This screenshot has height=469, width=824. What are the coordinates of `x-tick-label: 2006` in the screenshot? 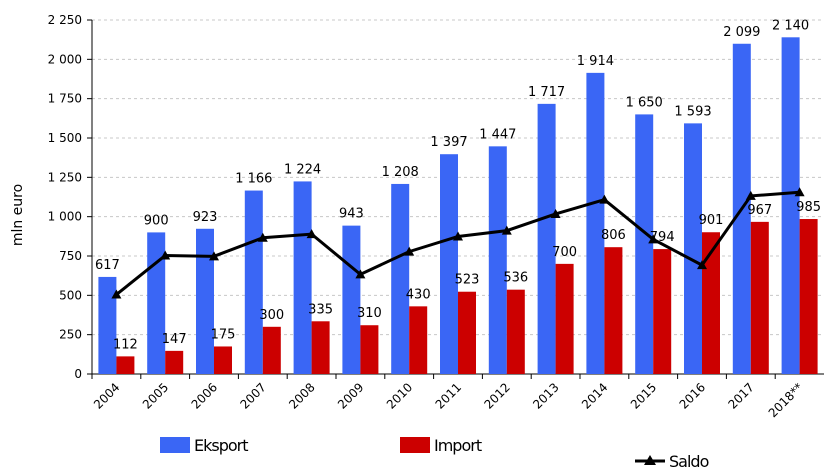 It's located at (204, 395).